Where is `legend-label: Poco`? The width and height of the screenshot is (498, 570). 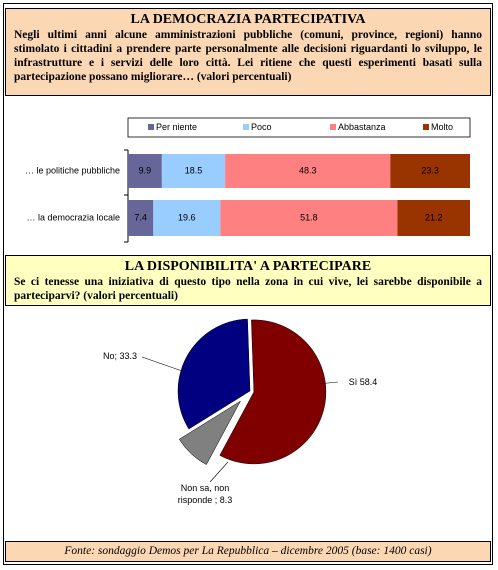
legend-label: Poco is located at coordinates (261, 127).